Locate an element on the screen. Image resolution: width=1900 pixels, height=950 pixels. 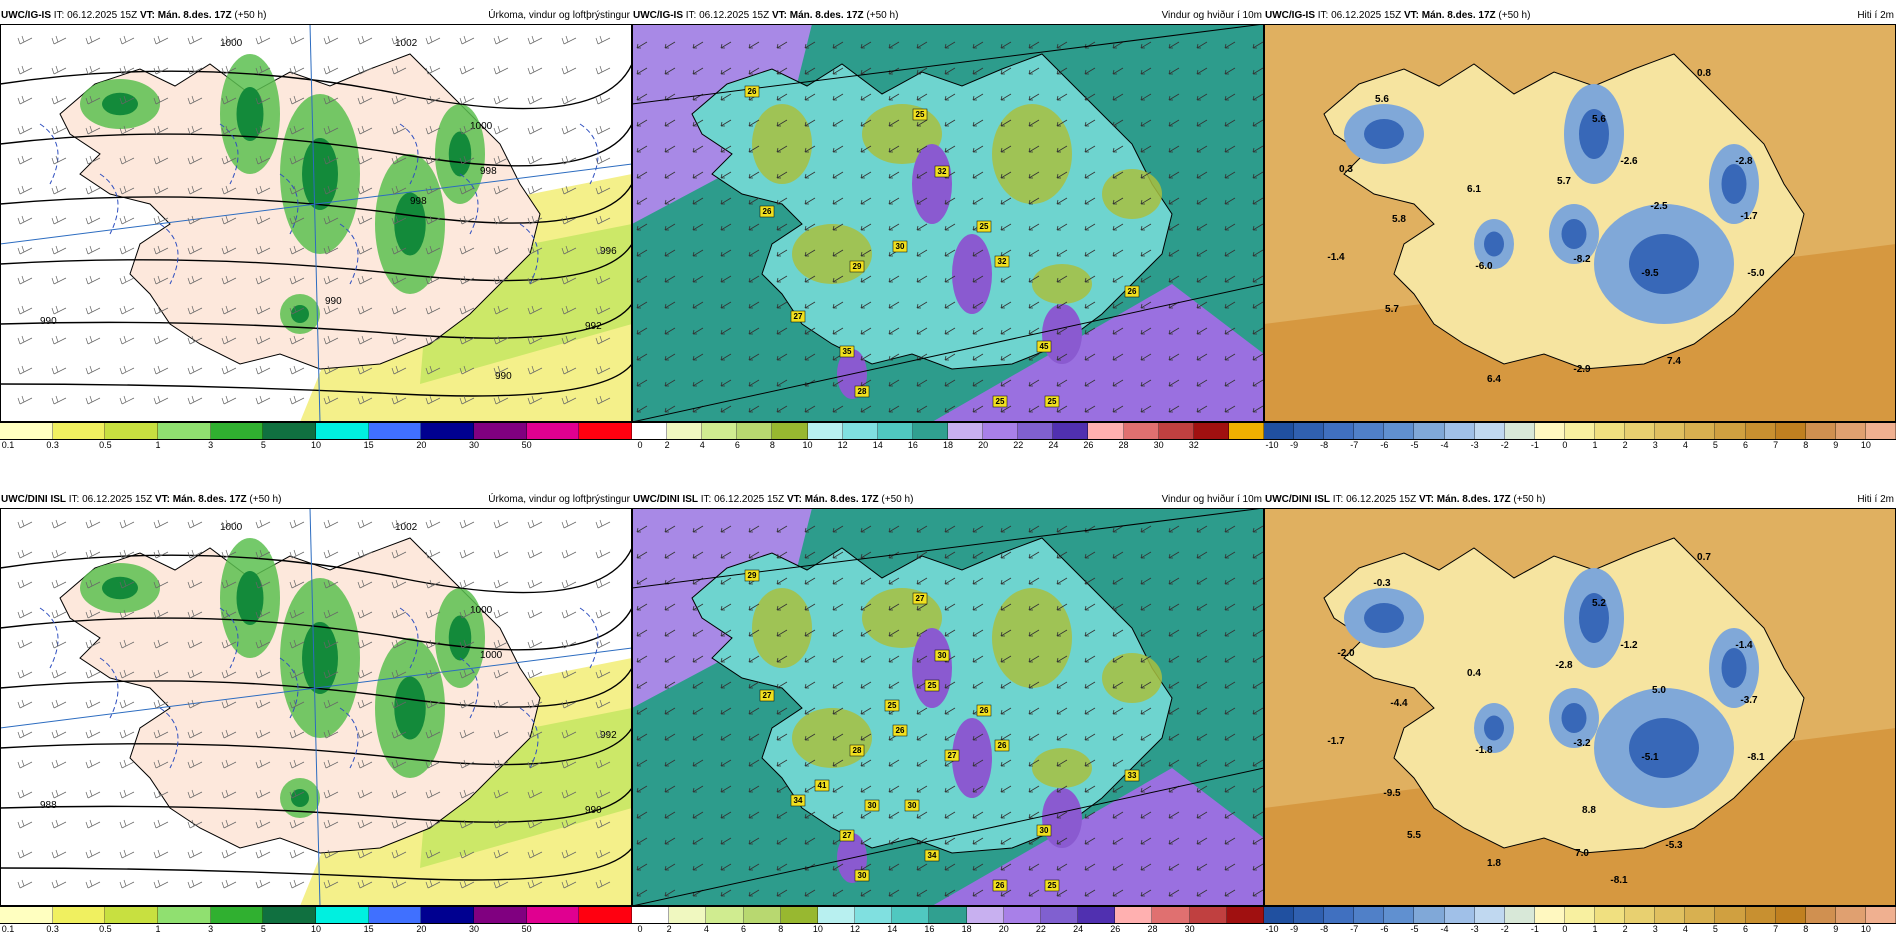
temp-label: -1.7 is located at coordinates (1749, 216).